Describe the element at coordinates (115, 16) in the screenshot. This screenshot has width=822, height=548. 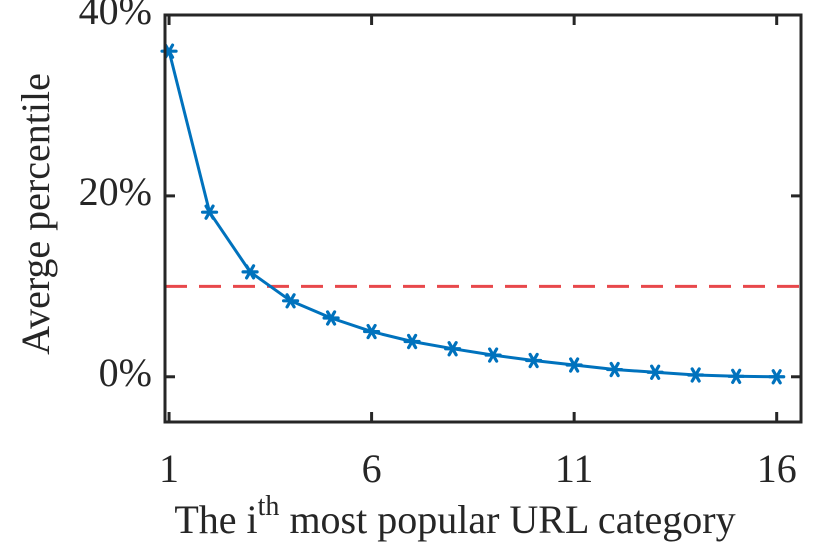
I see `y-tick-label: 40%` at that location.